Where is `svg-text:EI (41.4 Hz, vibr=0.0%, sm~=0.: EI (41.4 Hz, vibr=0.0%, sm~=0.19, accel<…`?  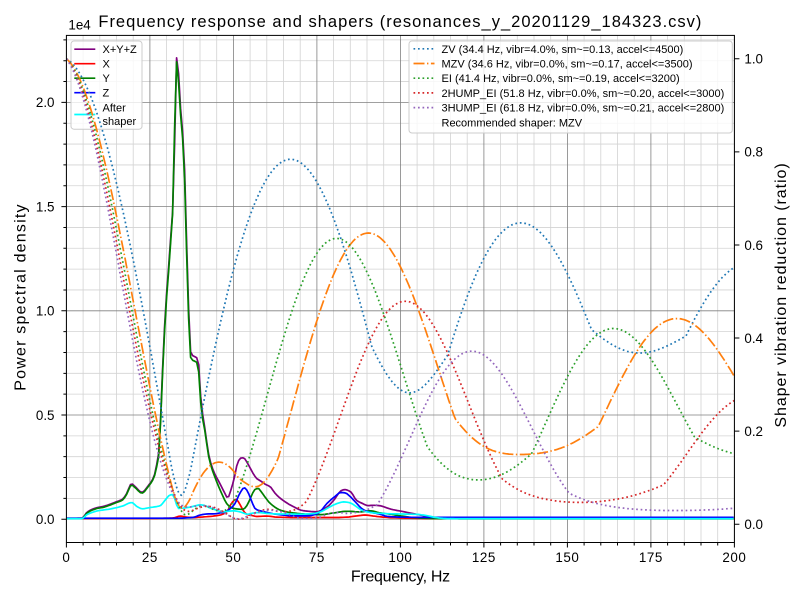 svg-text:EI (41.4 Hz, vibr=0.0%, sm~=0.: EI (41.4 Hz, vibr=0.0%, sm~=0.19, accel<… is located at coordinates (561, 79).